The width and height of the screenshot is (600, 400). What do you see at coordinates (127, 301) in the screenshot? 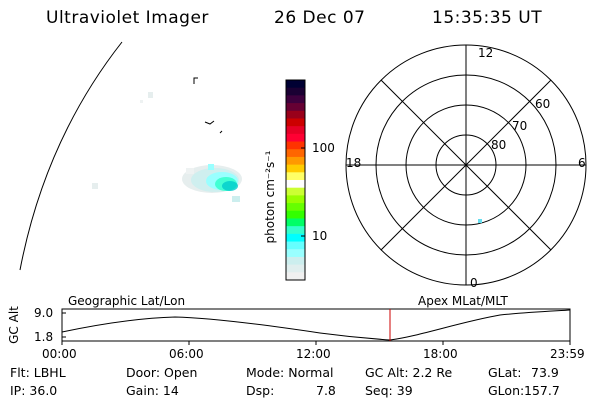
I see `timeline-left-title: Geographic Lat/Lon` at bounding box center [127, 301].